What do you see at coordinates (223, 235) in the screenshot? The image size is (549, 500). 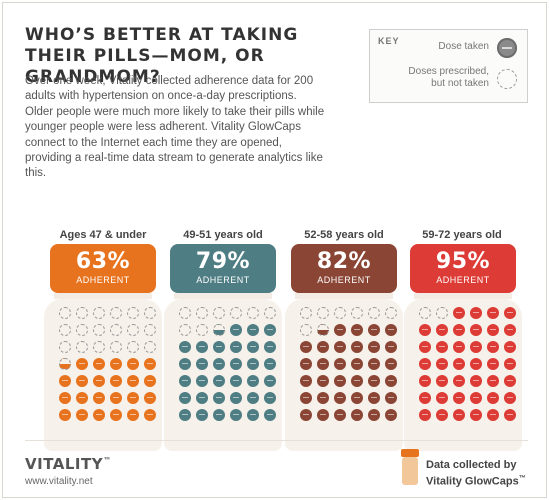 I see `group-label-2: 49-51 years old` at bounding box center [223, 235].